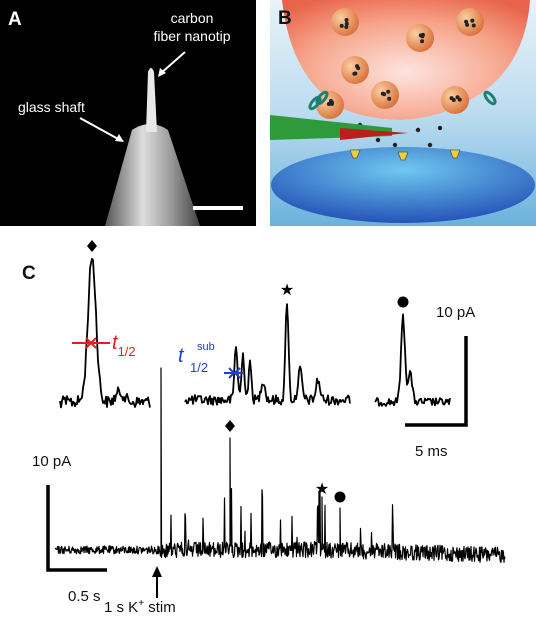 This screenshot has height=617, width=536. Describe the element at coordinates (15, 19) in the screenshot. I see `panel-label: A` at that location.